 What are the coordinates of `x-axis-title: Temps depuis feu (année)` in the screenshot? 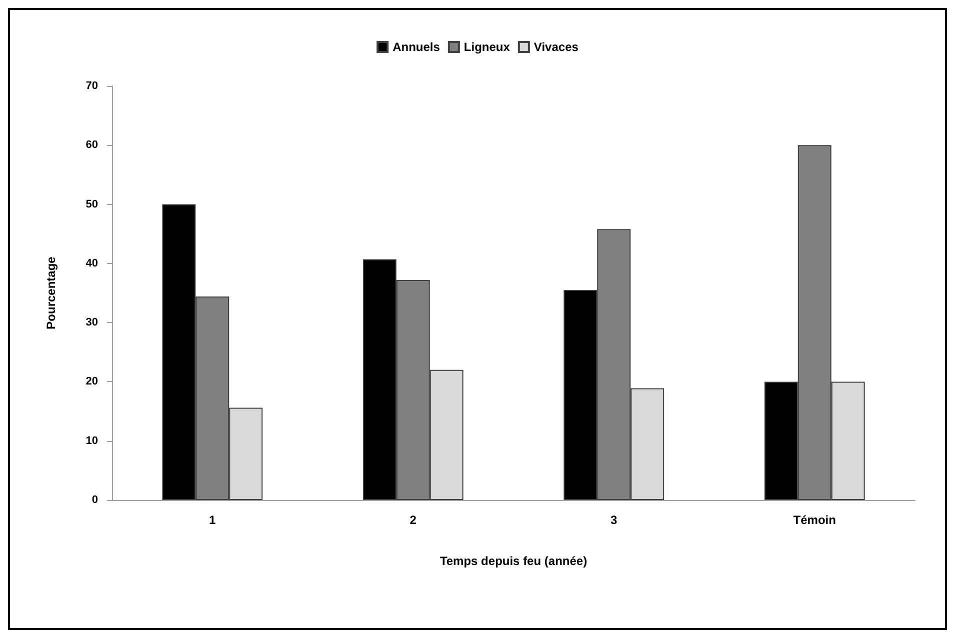 It's located at (514, 561).